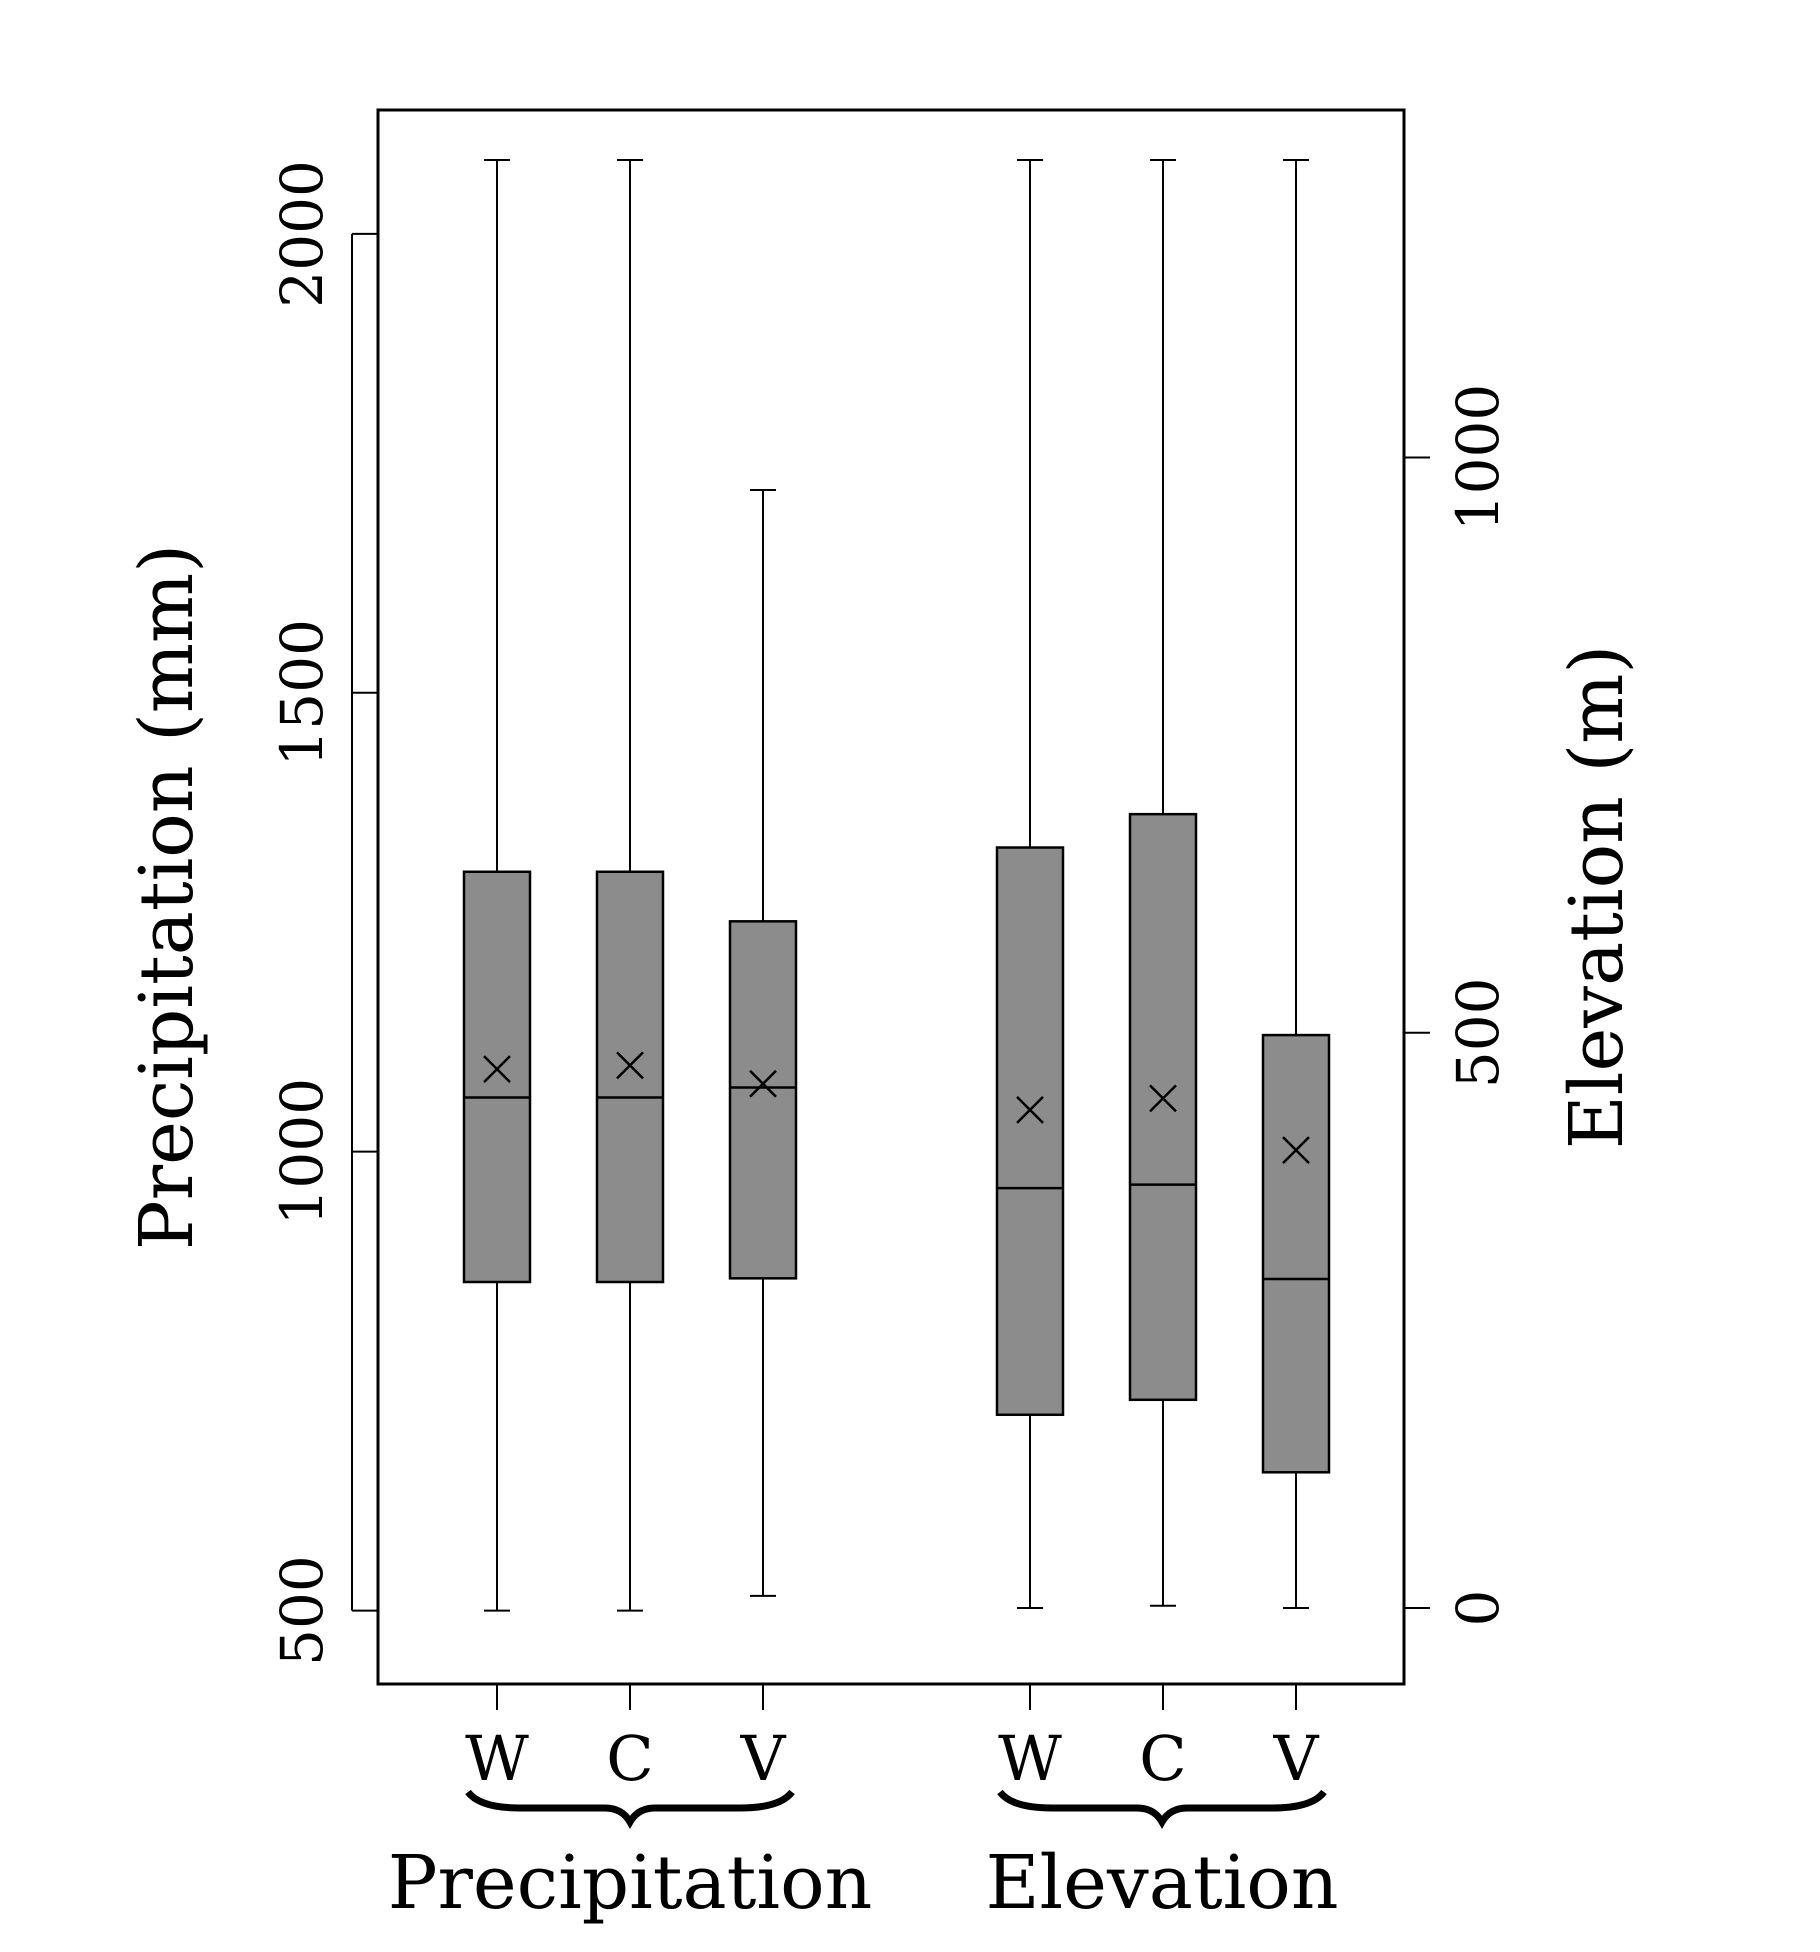 This screenshot has width=1820, height=1952. I want to click on box-precipitation-v, so click(763, 1042).